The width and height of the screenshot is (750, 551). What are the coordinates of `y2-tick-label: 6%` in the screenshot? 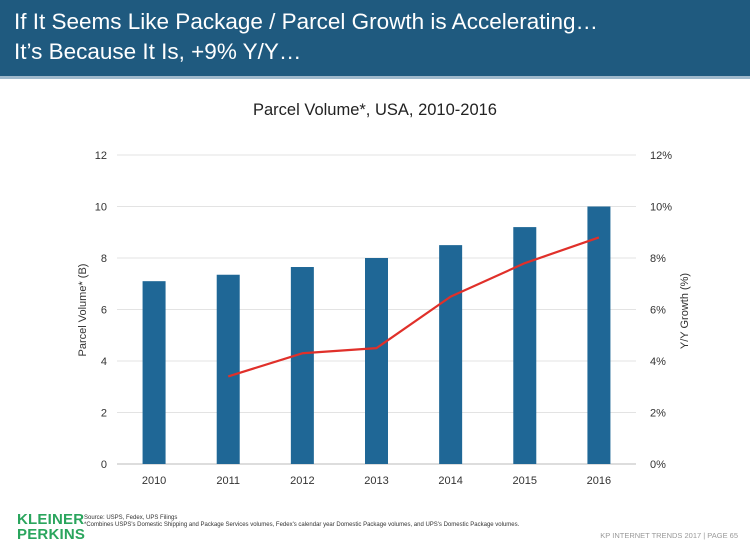 It's located at (658, 311).